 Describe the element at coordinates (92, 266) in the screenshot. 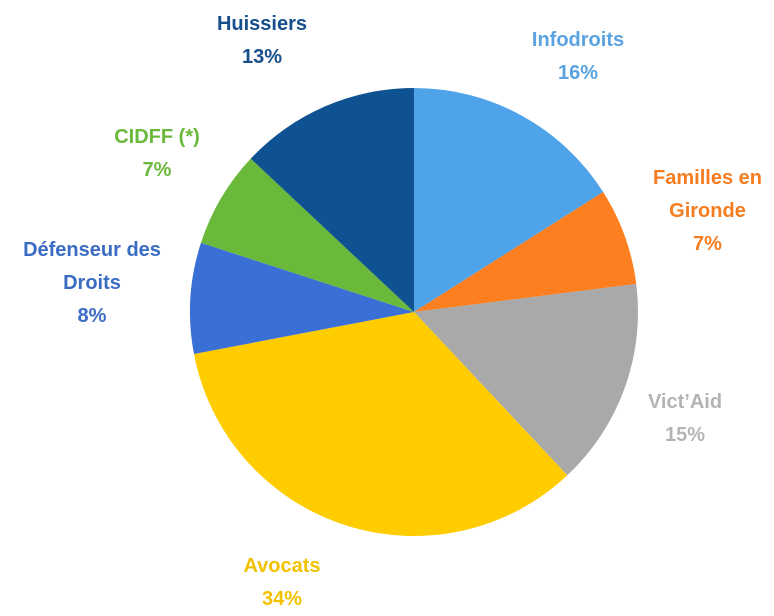

I see `category-label: Défenseur des Droits` at that location.